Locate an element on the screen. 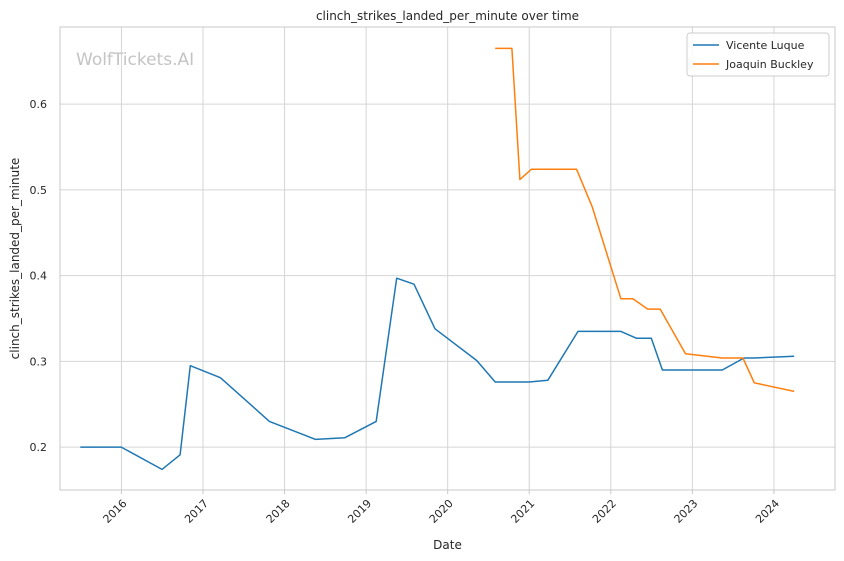 This screenshot has height=561, width=844. legend-box is located at coordinates (758, 54).